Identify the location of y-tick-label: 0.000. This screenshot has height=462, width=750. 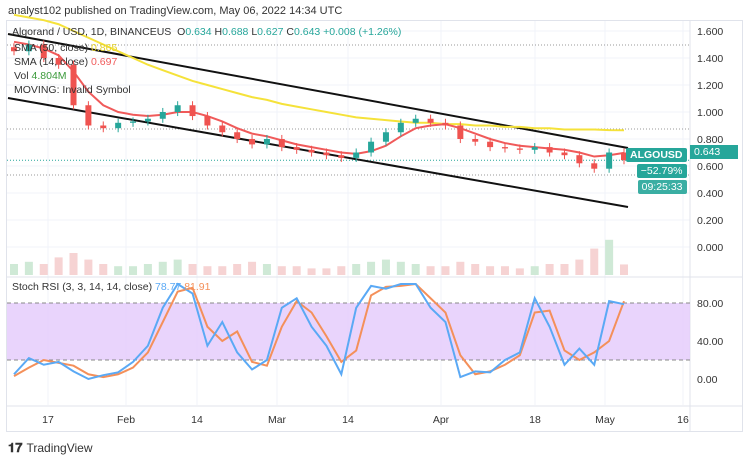
(710, 248).